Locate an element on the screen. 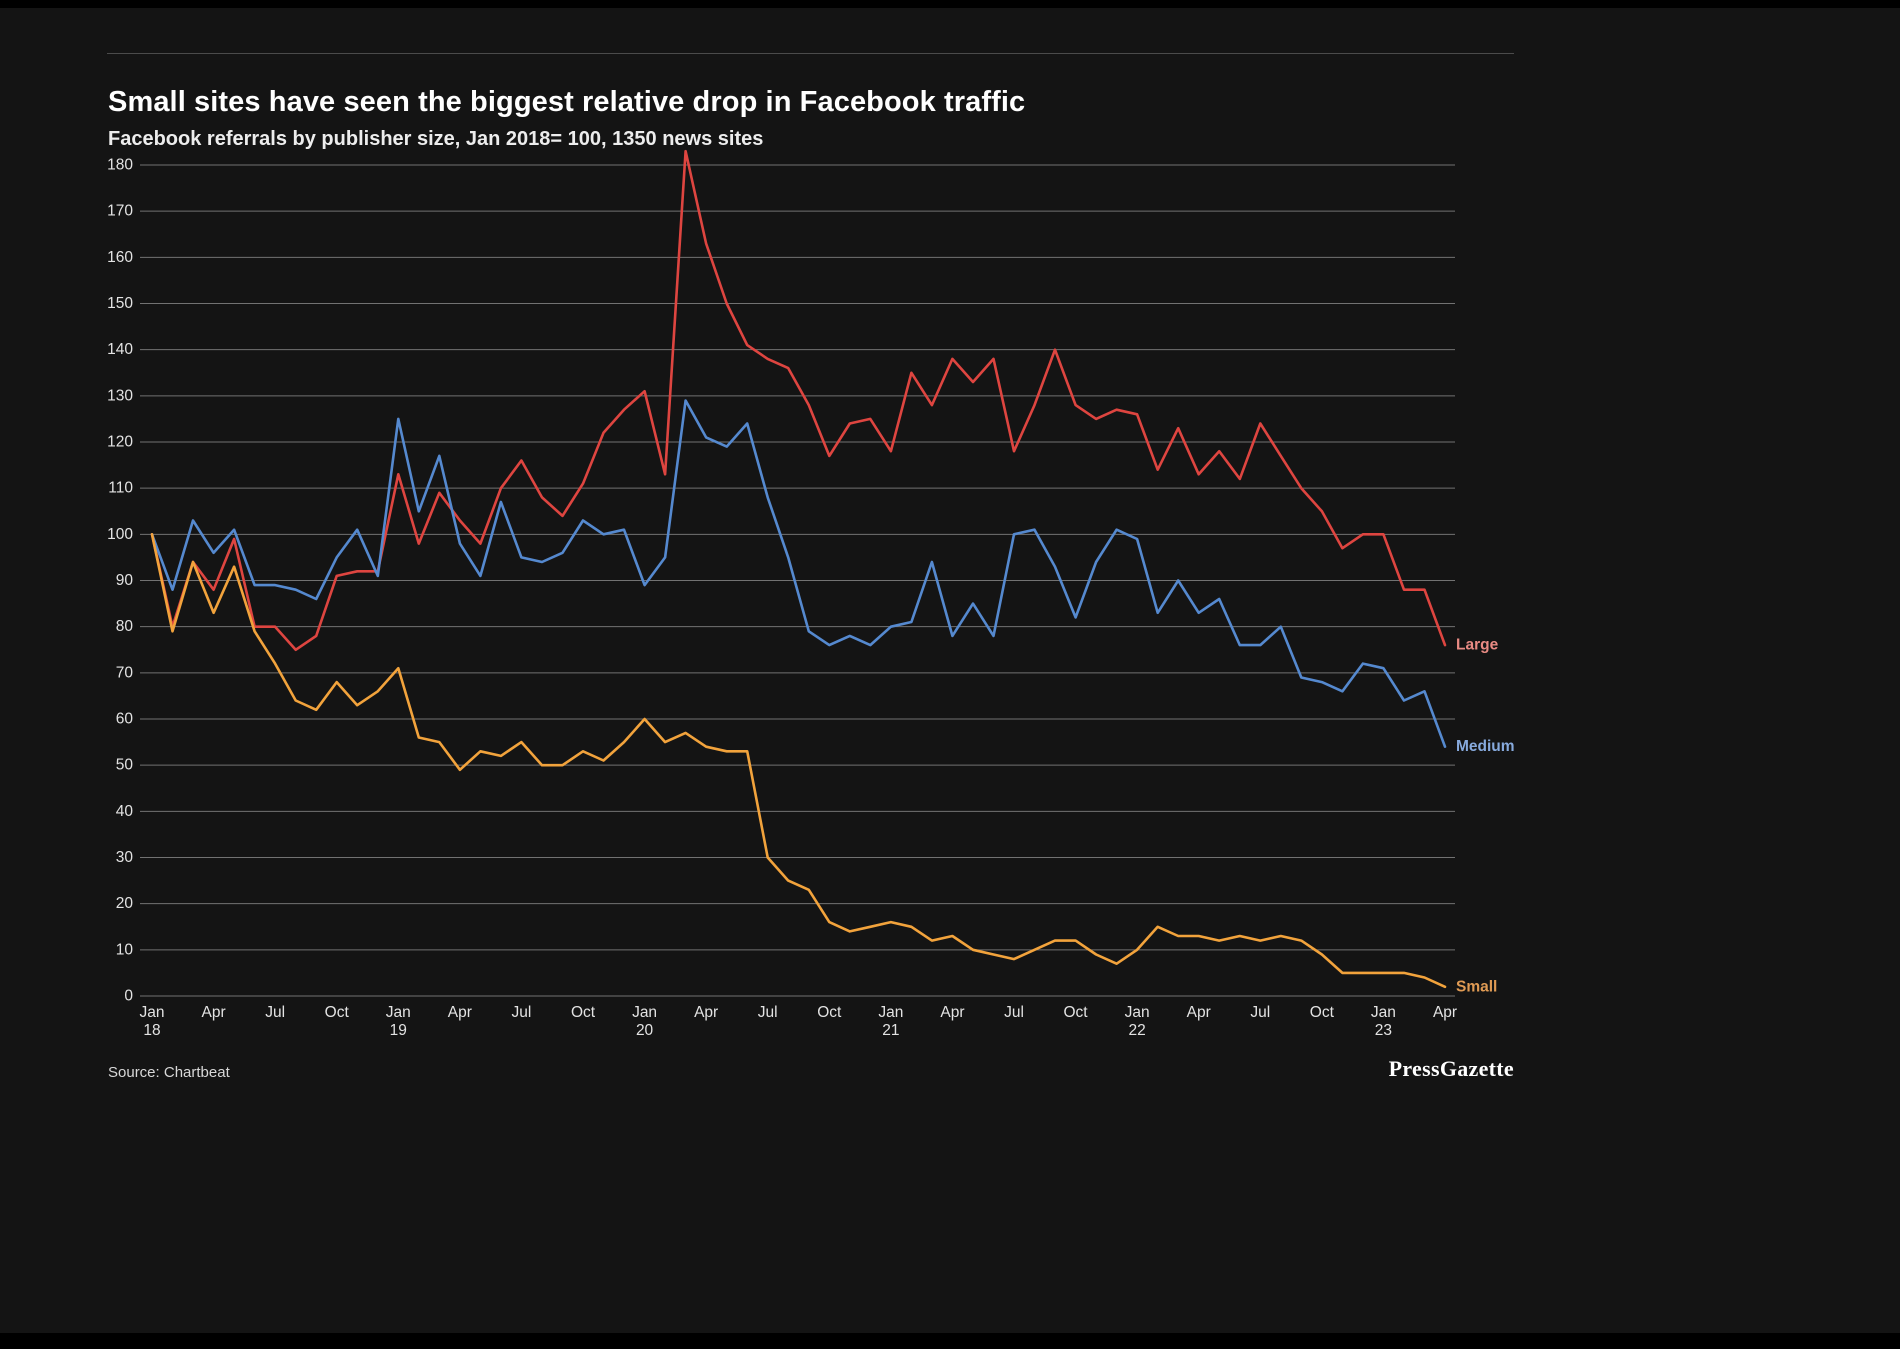  y-tick-label: 20 is located at coordinates (125, 903).